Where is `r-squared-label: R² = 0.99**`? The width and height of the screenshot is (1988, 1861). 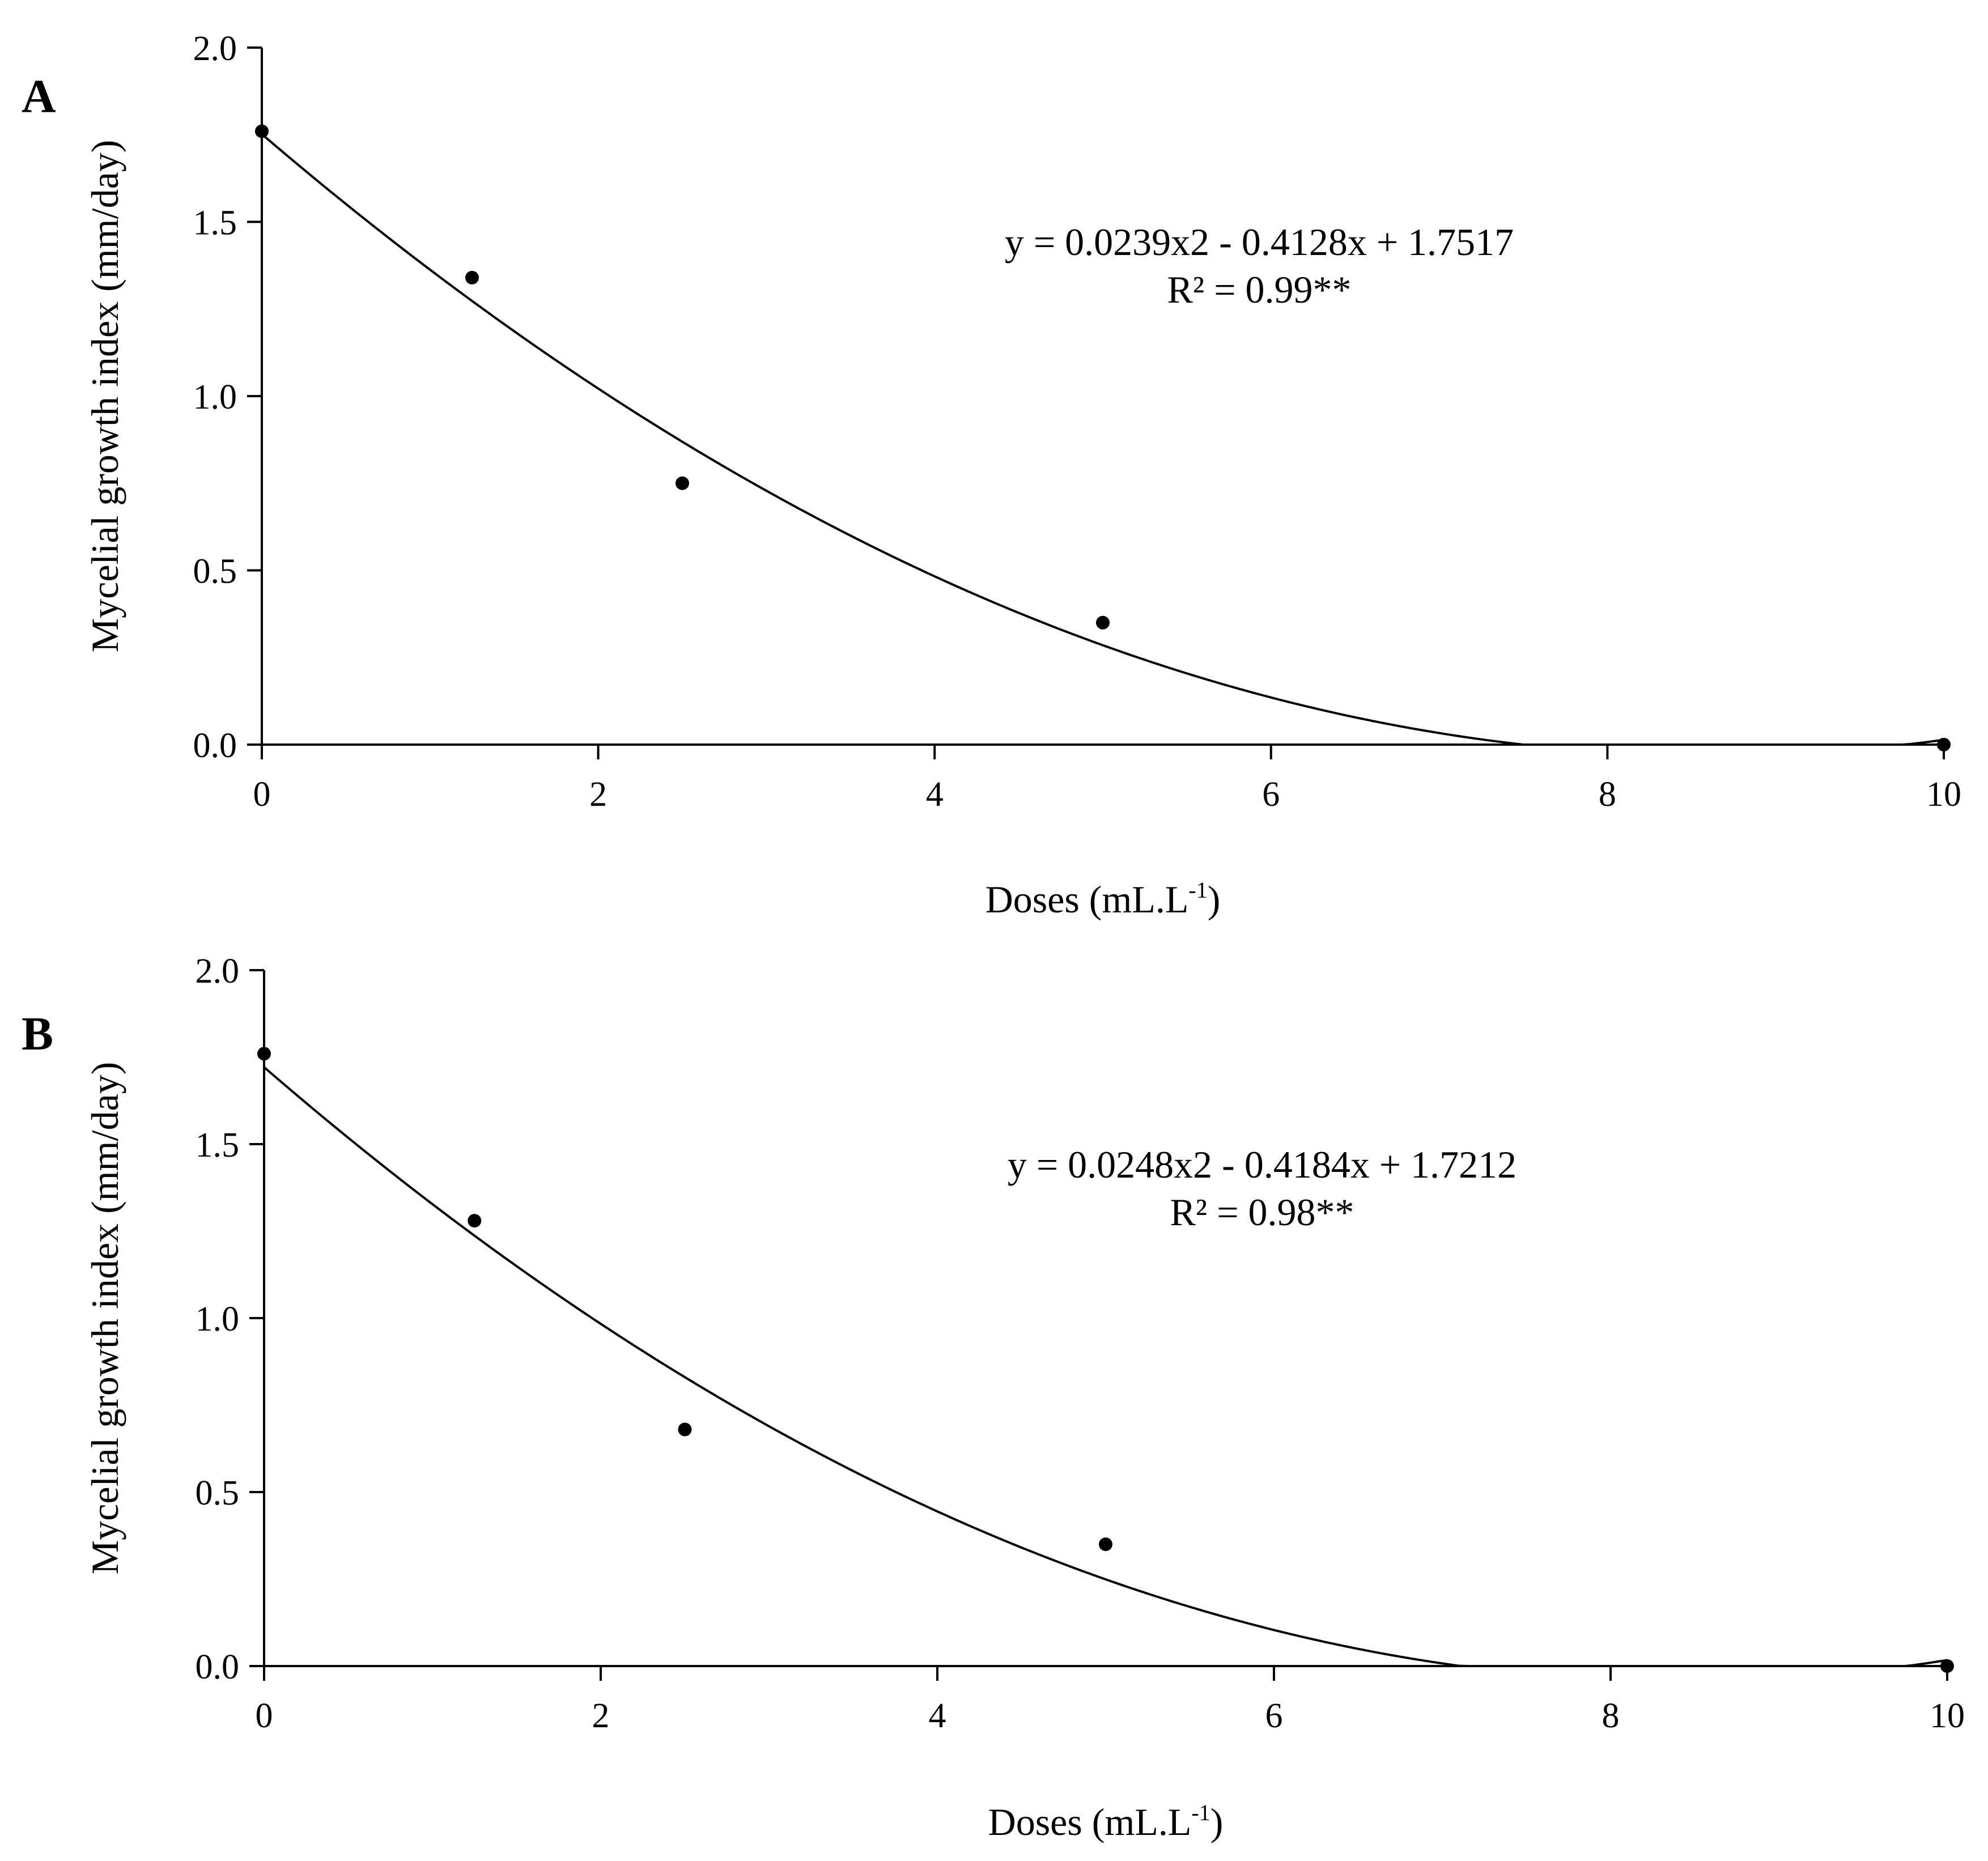
r-squared-label: R² = 0.99** is located at coordinates (1259, 289).